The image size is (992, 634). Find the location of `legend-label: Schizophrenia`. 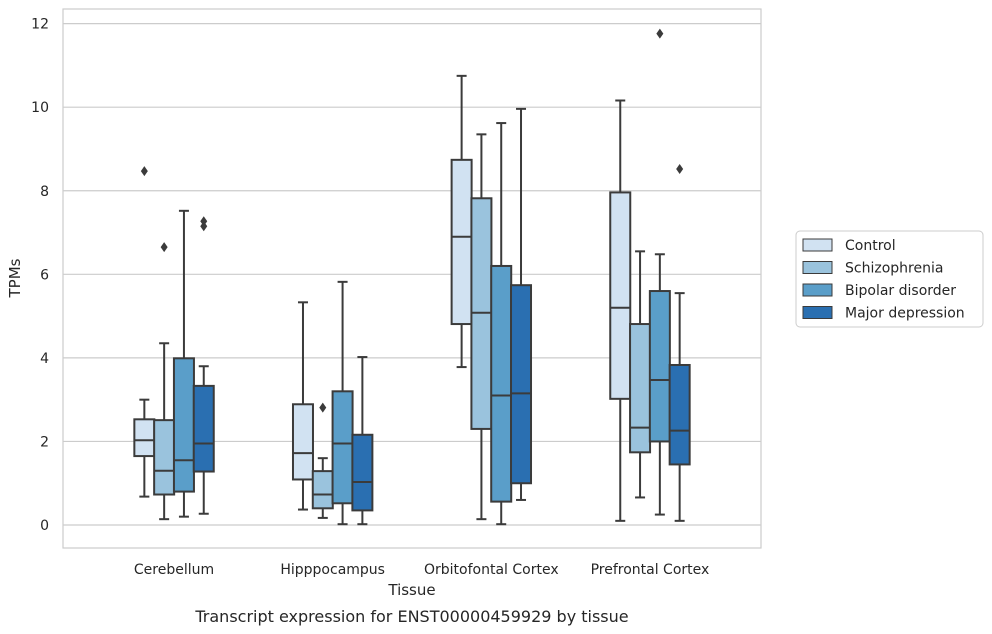

legend-label: Schizophrenia is located at coordinates (894, 269).